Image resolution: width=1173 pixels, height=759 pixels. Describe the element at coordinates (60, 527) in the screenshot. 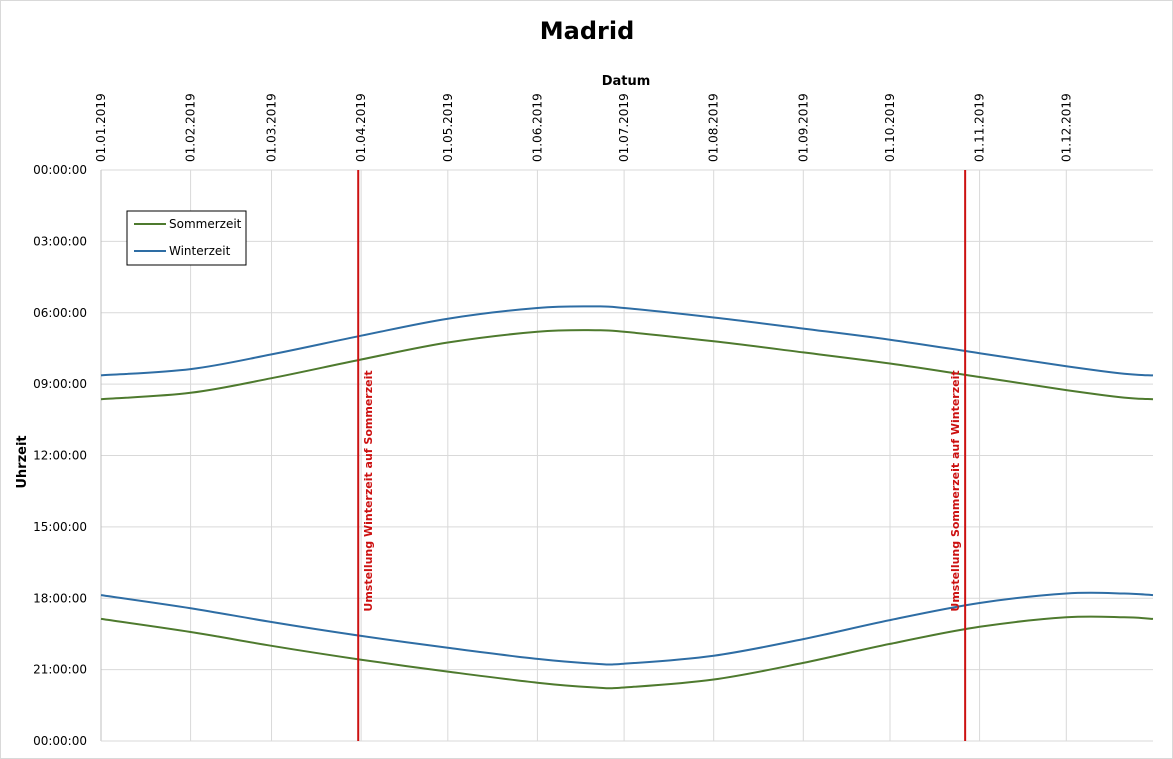

I see `y-tick-label: 15:00:00` at that location.